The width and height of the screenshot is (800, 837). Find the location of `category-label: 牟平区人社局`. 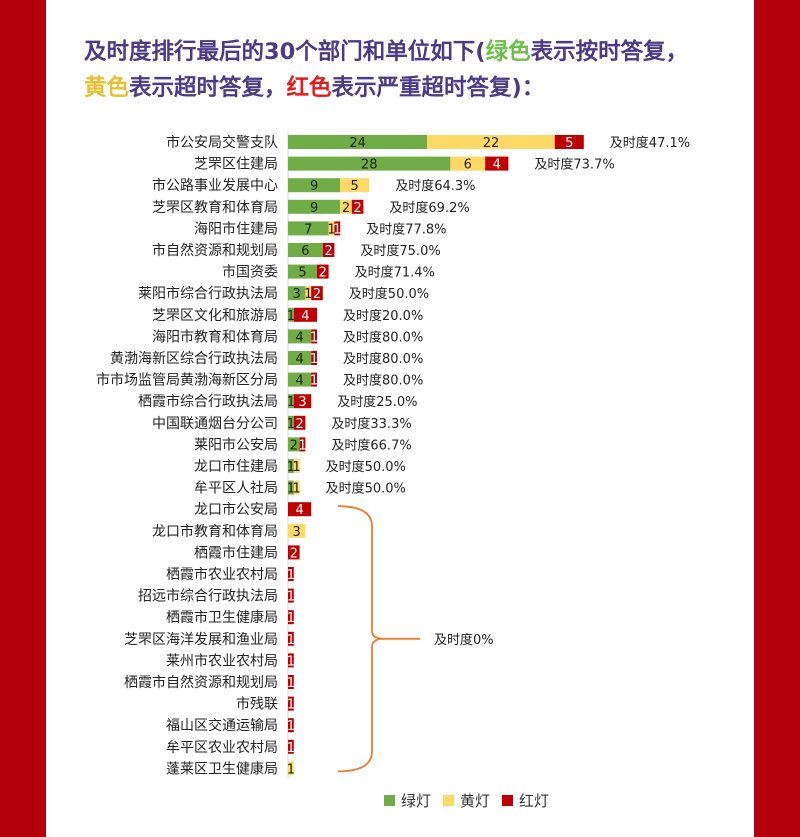

category-label: 牟平区人社局 is located at coordinates (236, 489).